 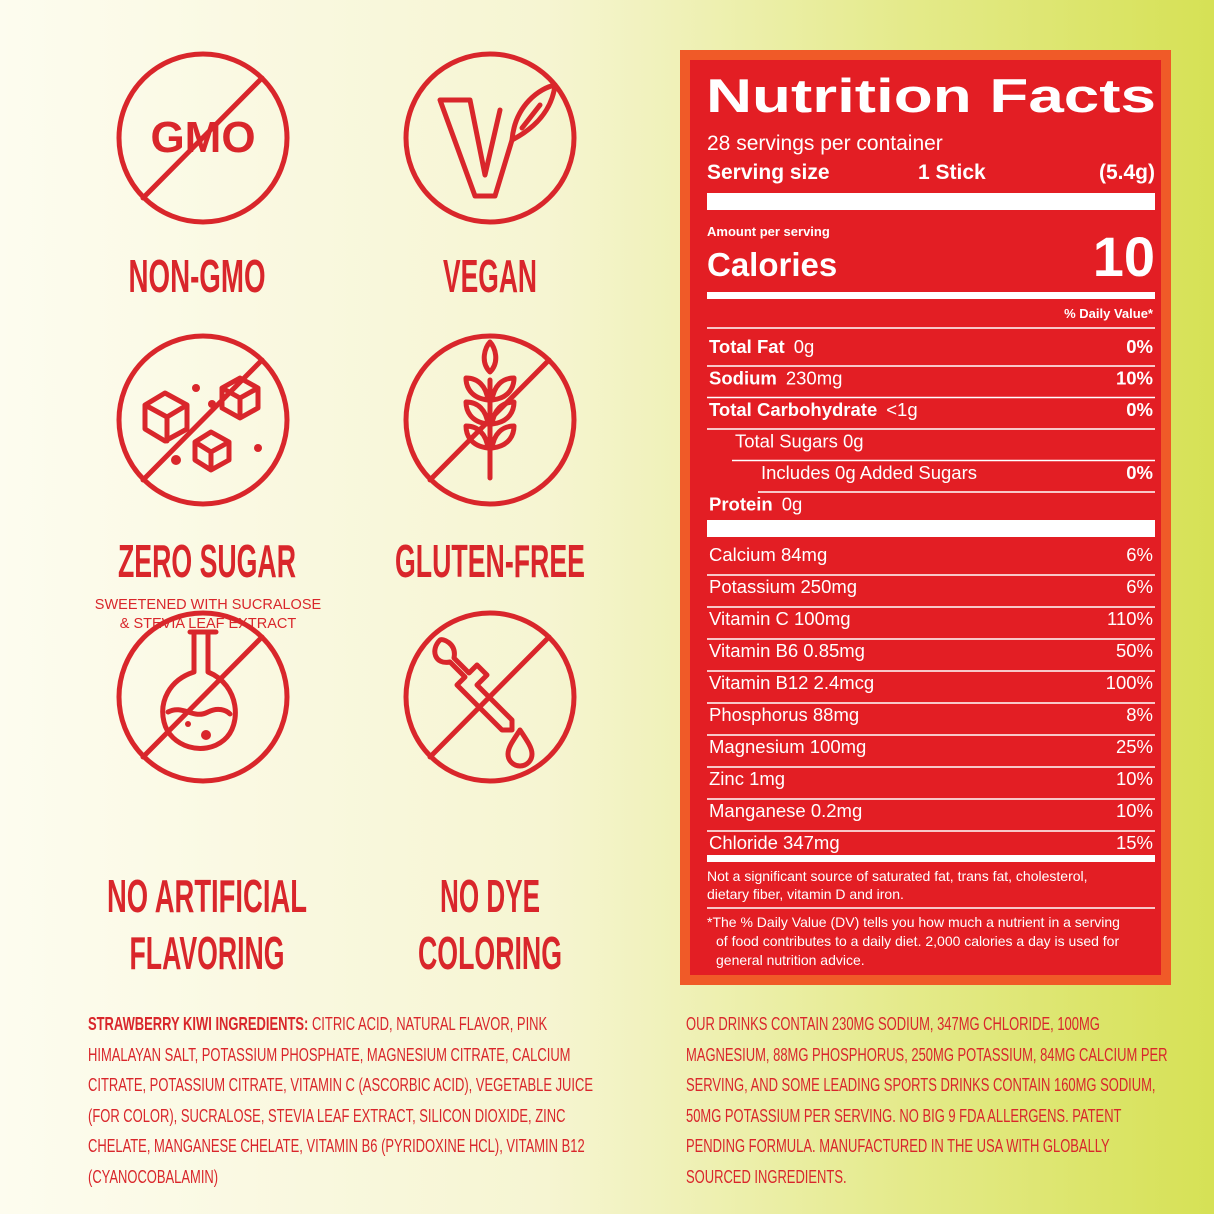 What do you see at coordinates (768, 554) in the screenshot?
I see `nf-mineral: Calcium 84mg` at bounding box center [768, 554].